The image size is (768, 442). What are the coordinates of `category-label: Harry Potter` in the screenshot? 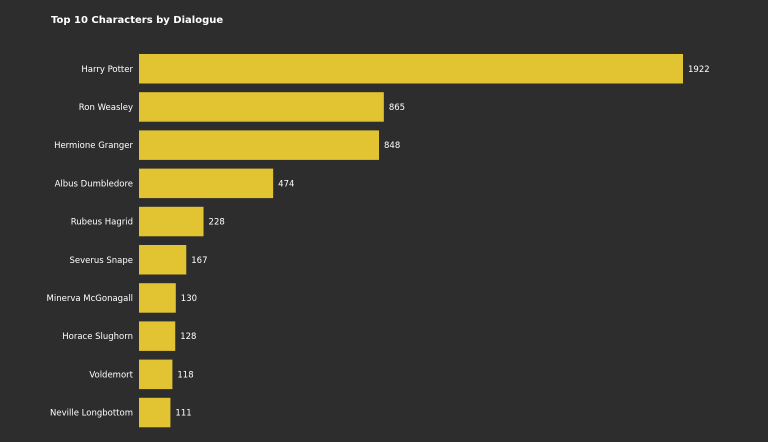 It's located at (107, 70).